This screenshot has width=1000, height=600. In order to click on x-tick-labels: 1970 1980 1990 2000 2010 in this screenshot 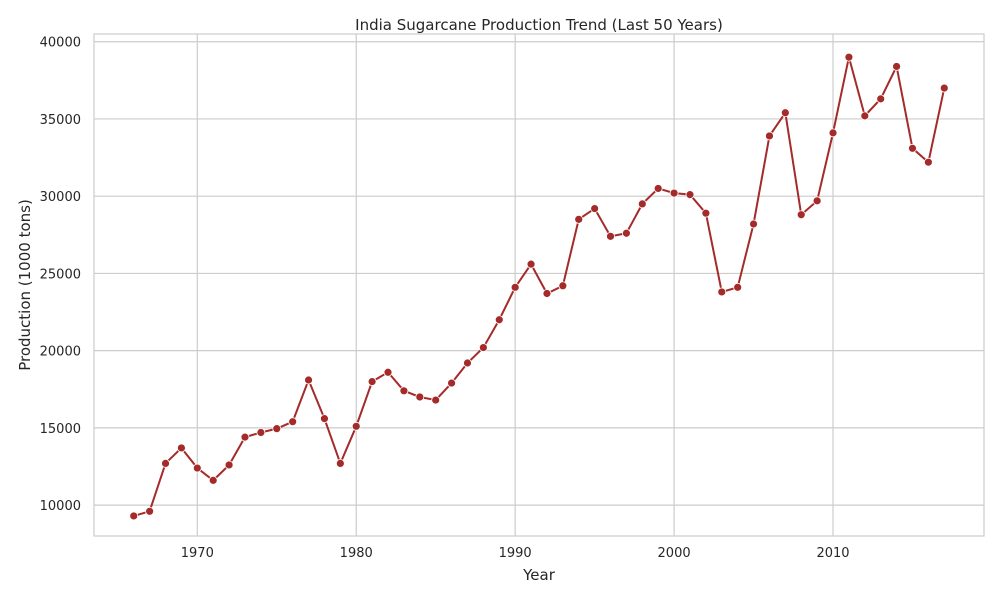, I will do `click(515, 553)`.